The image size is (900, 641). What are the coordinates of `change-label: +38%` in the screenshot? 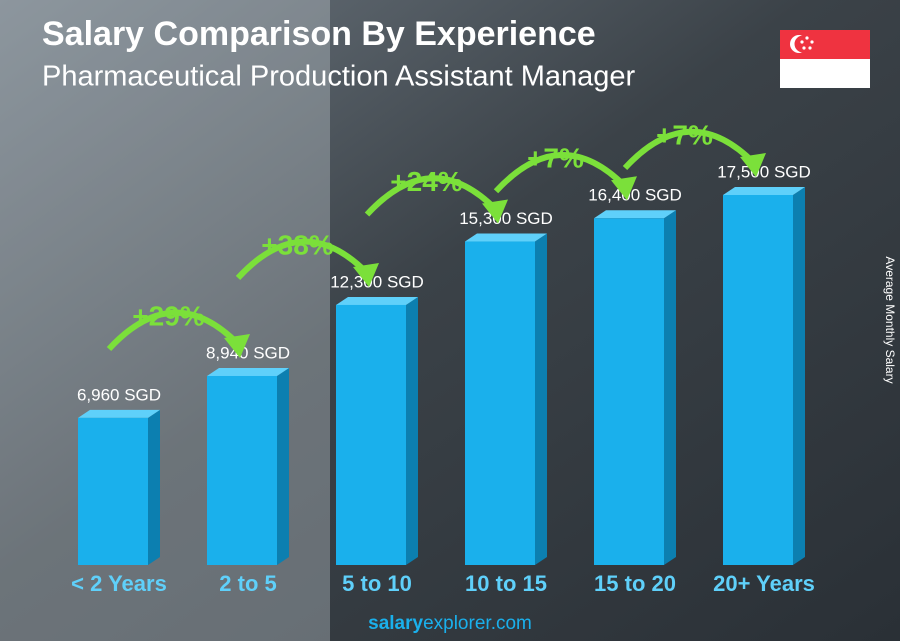 It's located at (297, 244).